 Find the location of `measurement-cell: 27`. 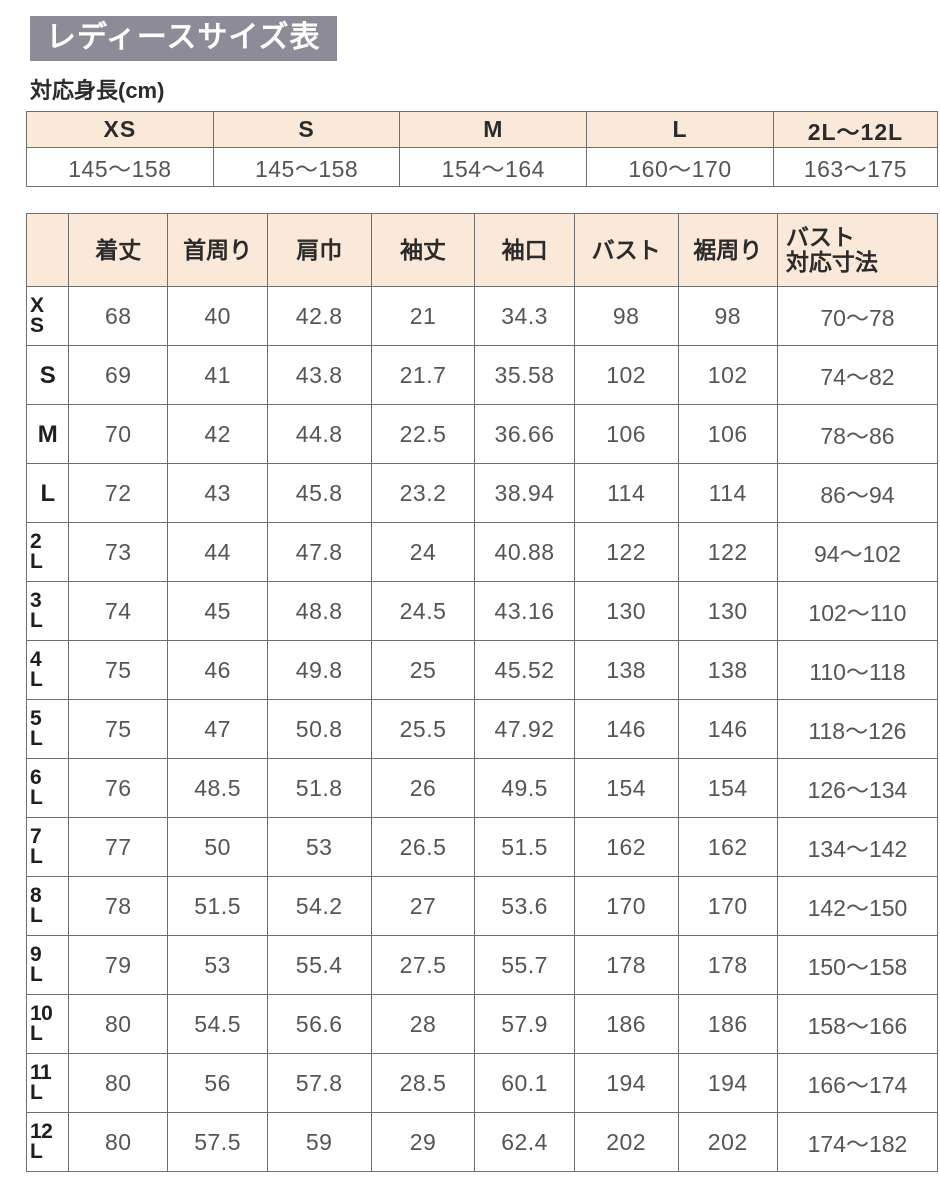

measurement-cell: 27 is located at coordinates (423, 906).